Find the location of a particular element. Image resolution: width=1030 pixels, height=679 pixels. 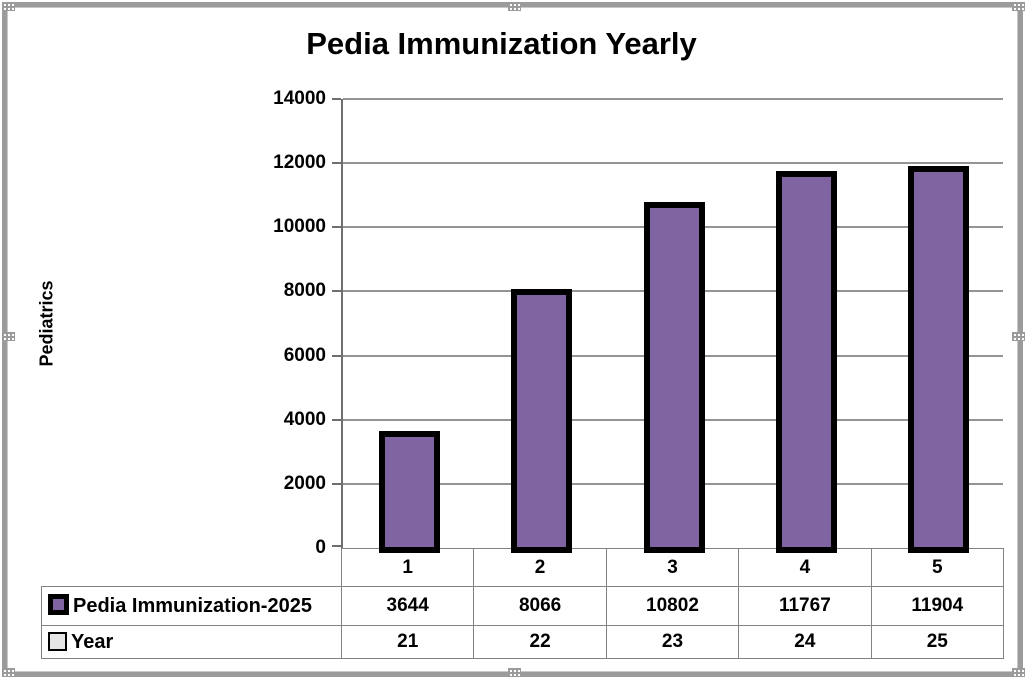

legend-cell: Pedia Immunization-2025 is located at coordinates (191, 606).